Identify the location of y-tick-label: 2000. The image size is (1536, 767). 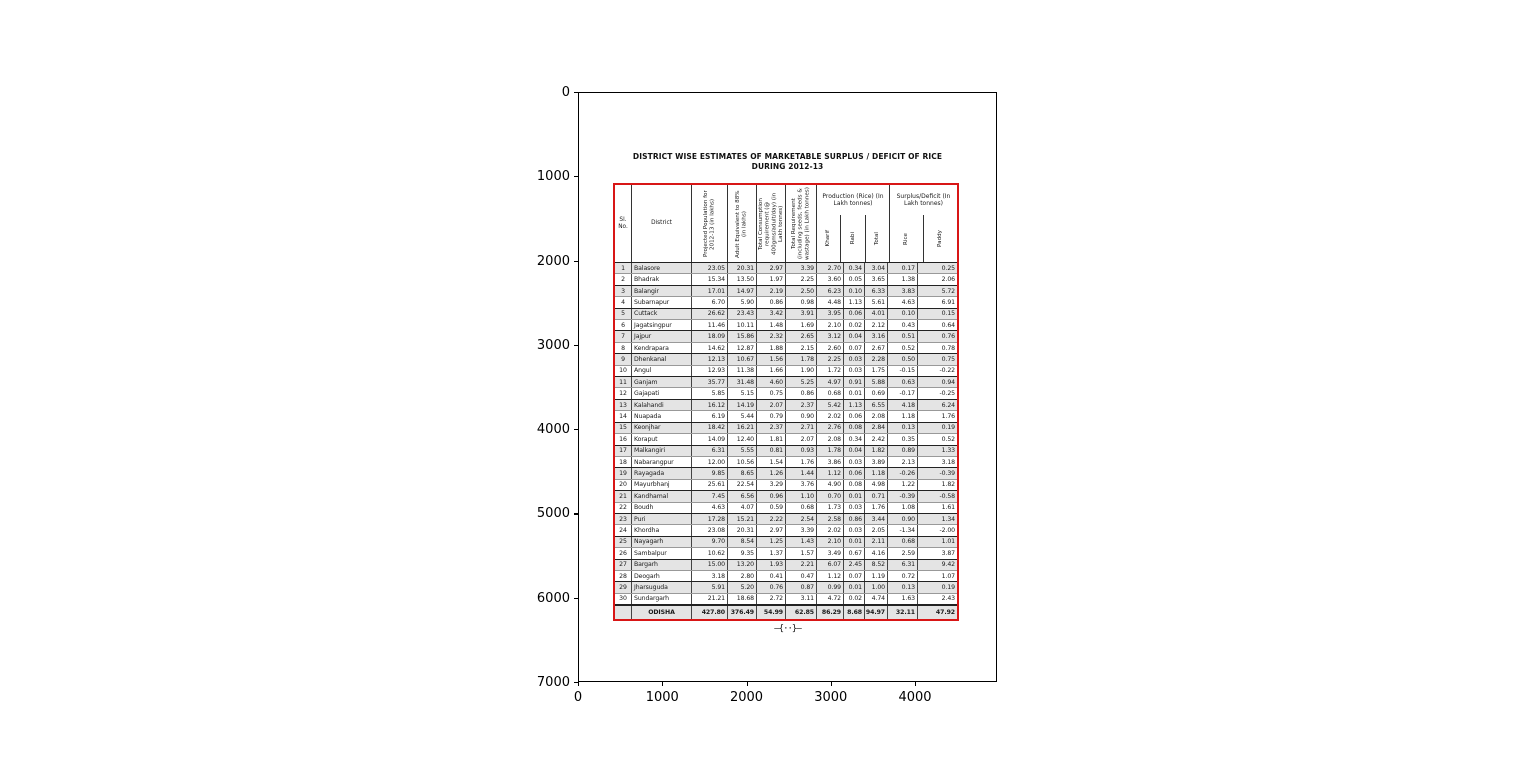
(553, 261).